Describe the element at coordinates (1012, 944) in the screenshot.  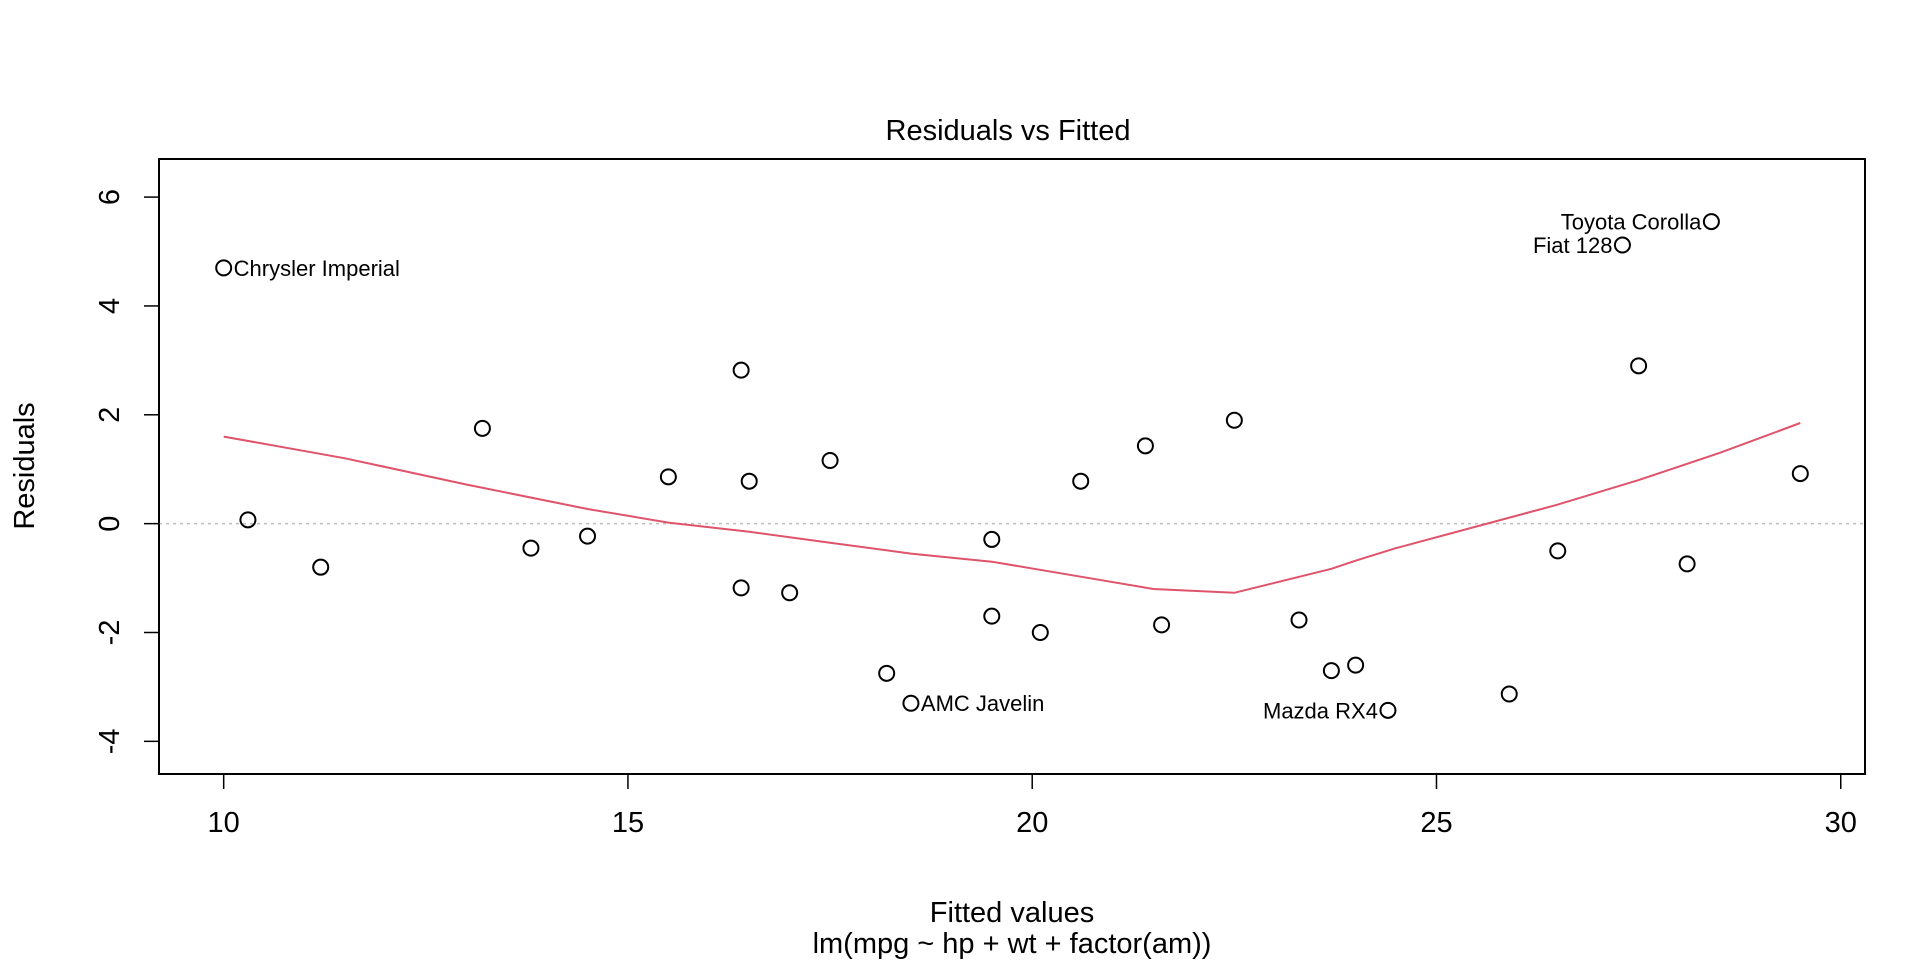
I see `chart-subtitle: lm(mpg ~ hp + wt + factor(am))` at that location.